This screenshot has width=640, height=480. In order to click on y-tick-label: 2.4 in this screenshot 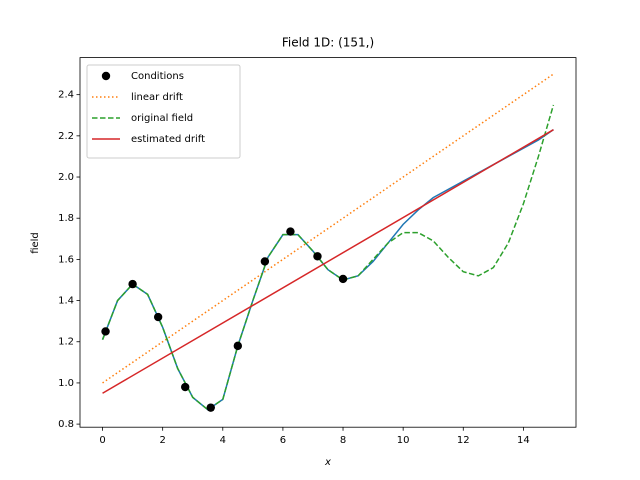, I will do `click(66, 95)`.